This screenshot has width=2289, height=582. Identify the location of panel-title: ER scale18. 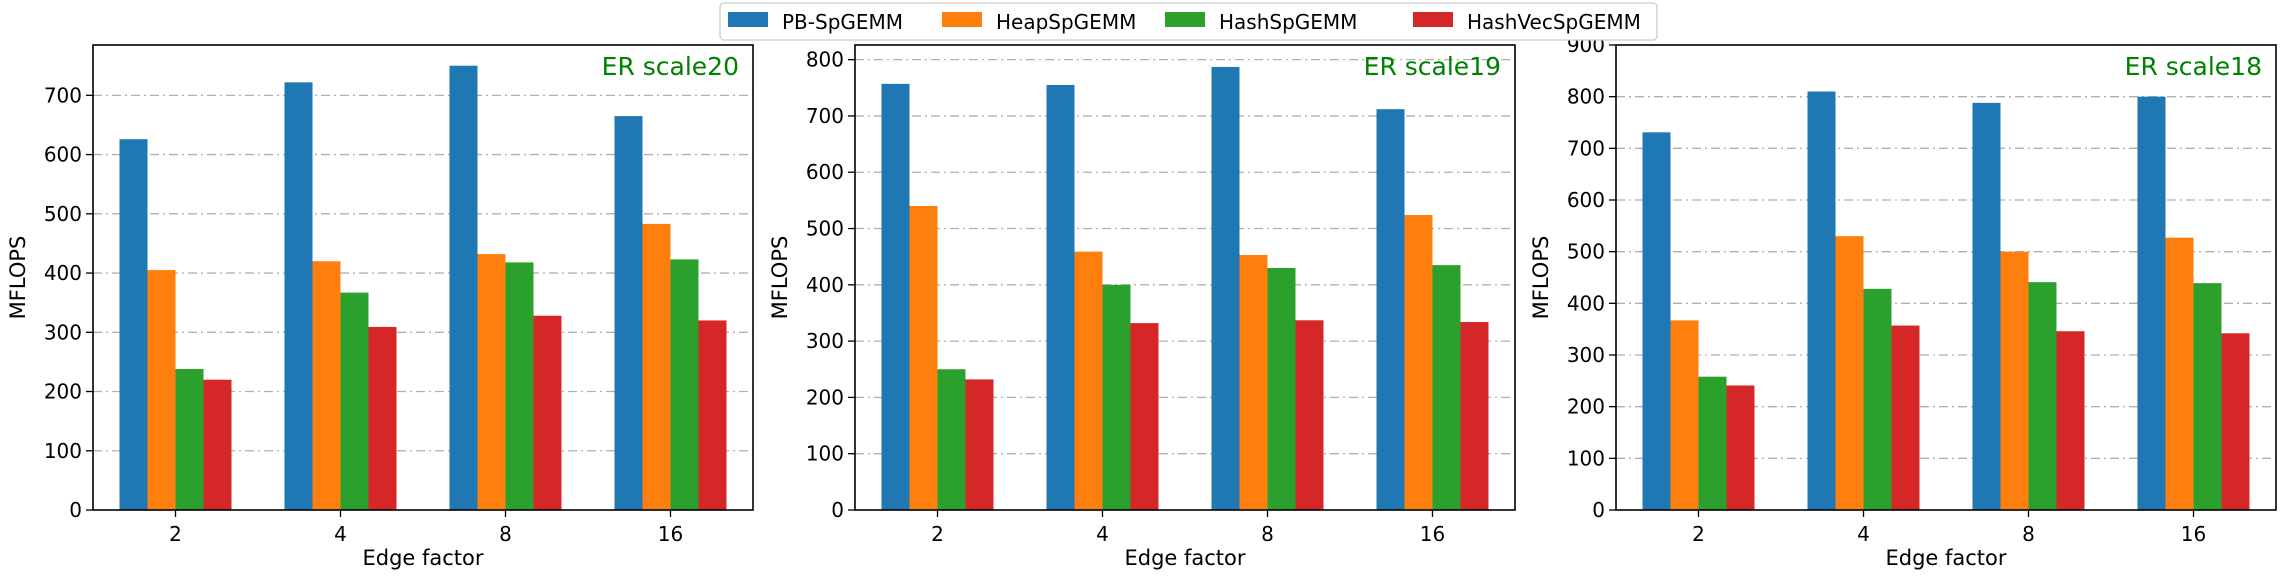
(2193, 66).